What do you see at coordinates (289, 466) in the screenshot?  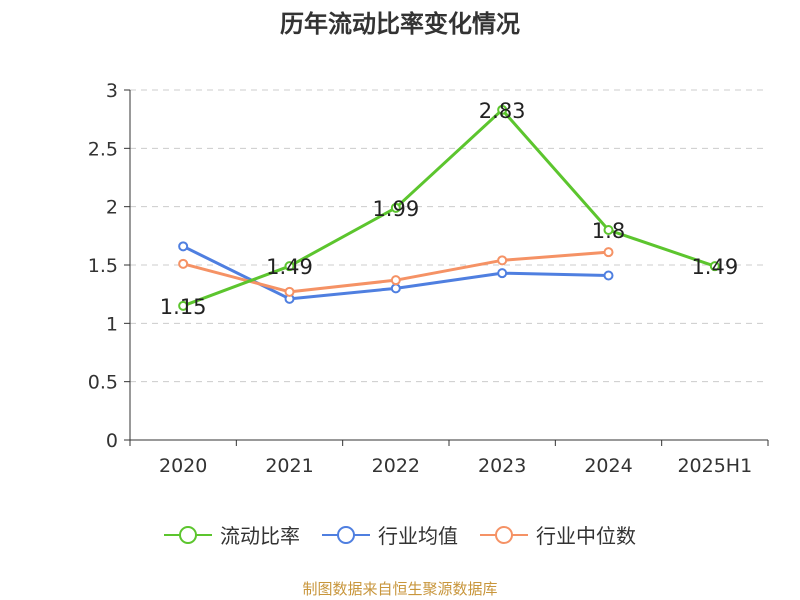 I see `x-tick-label: 2021` at bounding box center [289, 466].